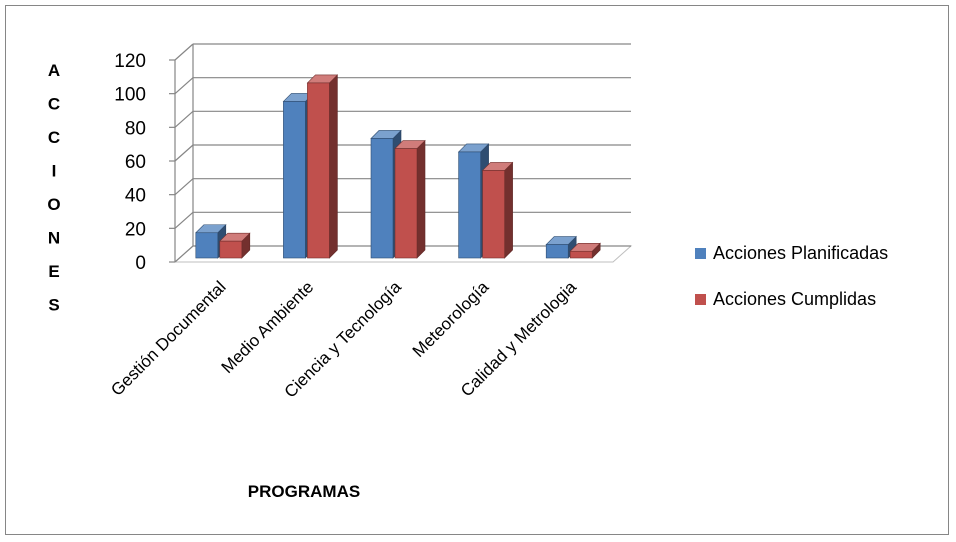  What do you see at coordinates (53, 271) in the screenshot?
I see `y-axis-label-letter: E` at bounding box center [53, 271].